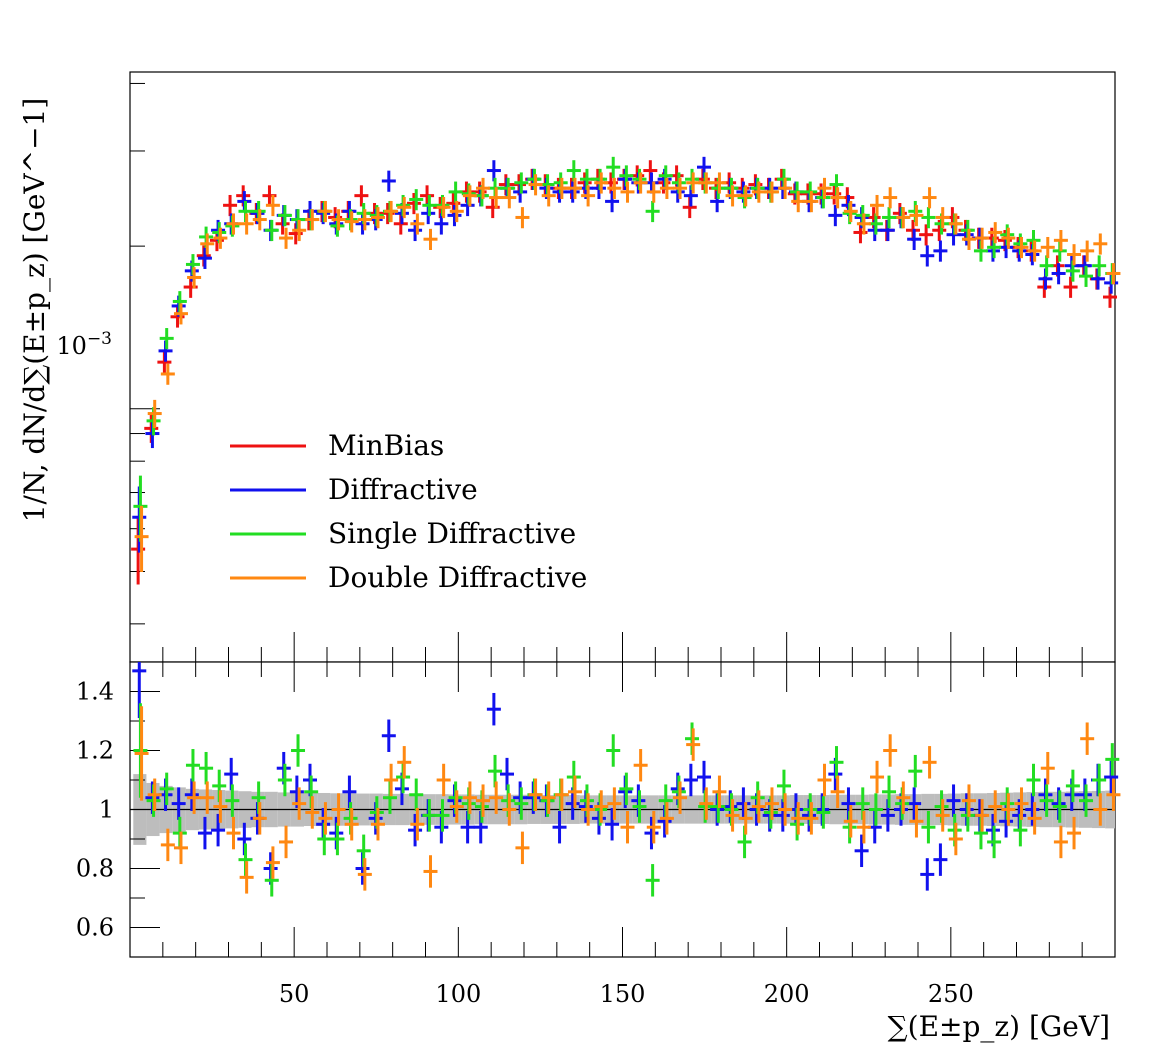 The width and height of the screenshot is (1153, 1056). I want to click on legend-label: Single Diffractive, so click(452, 533).